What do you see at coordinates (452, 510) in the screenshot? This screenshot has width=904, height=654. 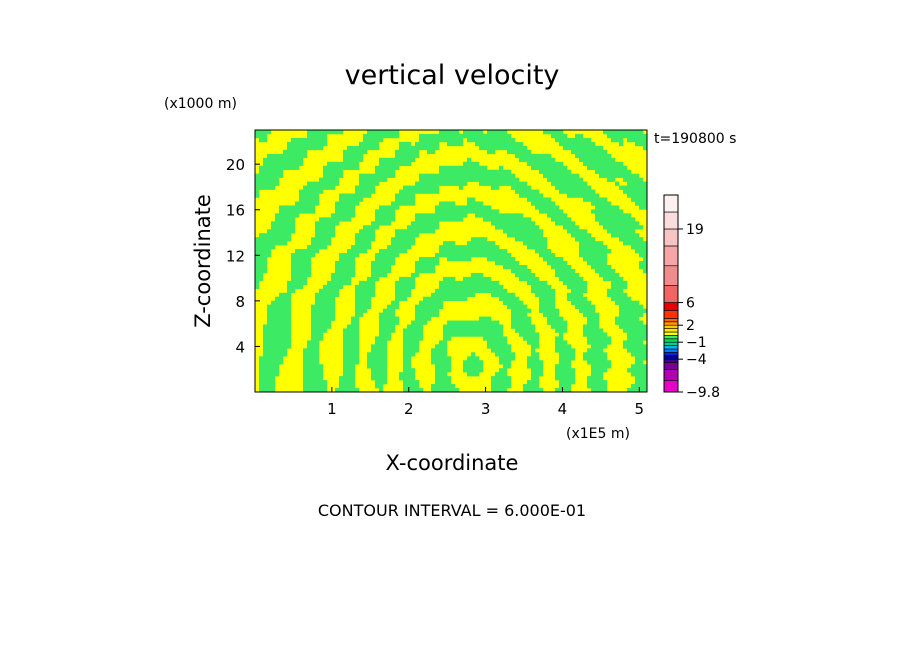 I see `contour-interval-note: CONTOUR INTERVAL = 6.000E-01` at bounding box center [452, 510].